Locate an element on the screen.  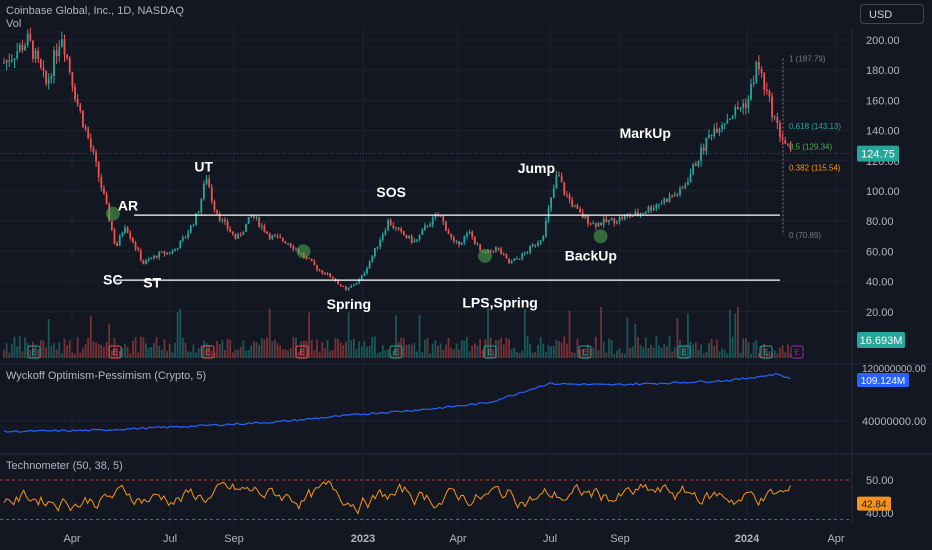
optimism-series-line is located at coordinates (397, 402).